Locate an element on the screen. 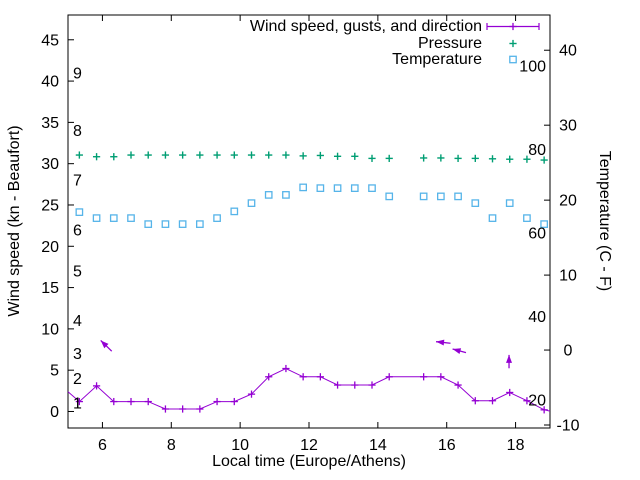  pressure-scale-label: 80 is located at coordinates (537, 150).